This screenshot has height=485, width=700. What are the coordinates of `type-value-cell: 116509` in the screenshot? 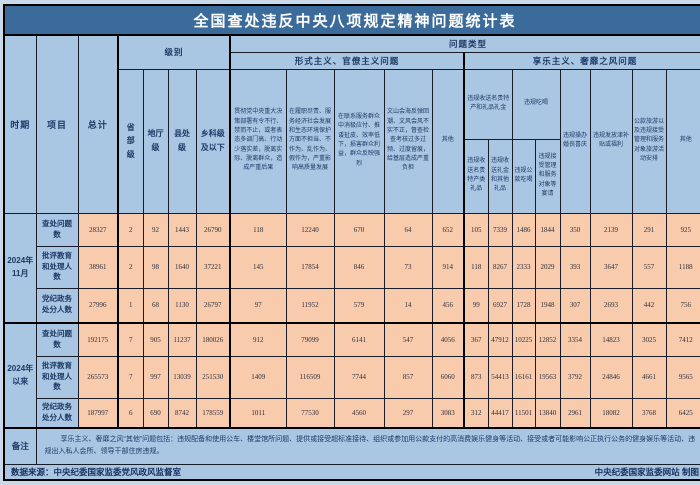 It's located at (310, 377).